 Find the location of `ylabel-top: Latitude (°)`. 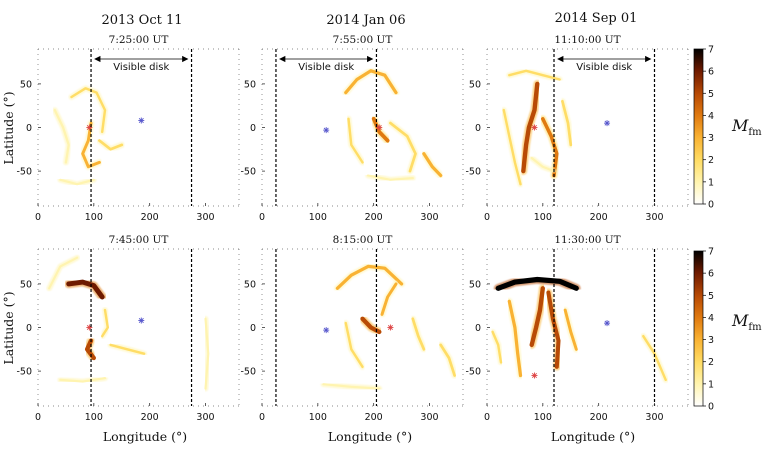

ylabel-top: Latitude (°) is located at coordinates (8, 127).